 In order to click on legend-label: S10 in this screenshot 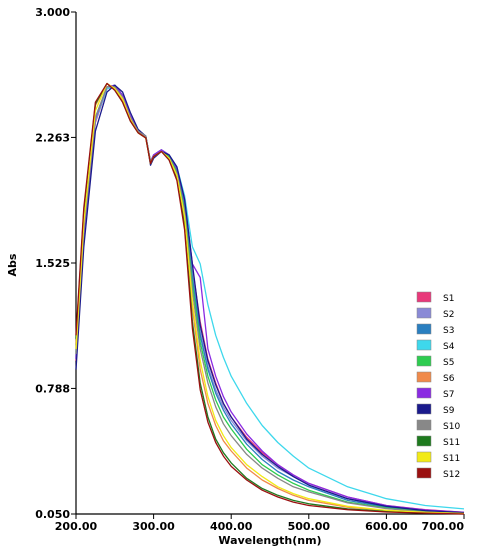, I will do `click(451, 427)`.